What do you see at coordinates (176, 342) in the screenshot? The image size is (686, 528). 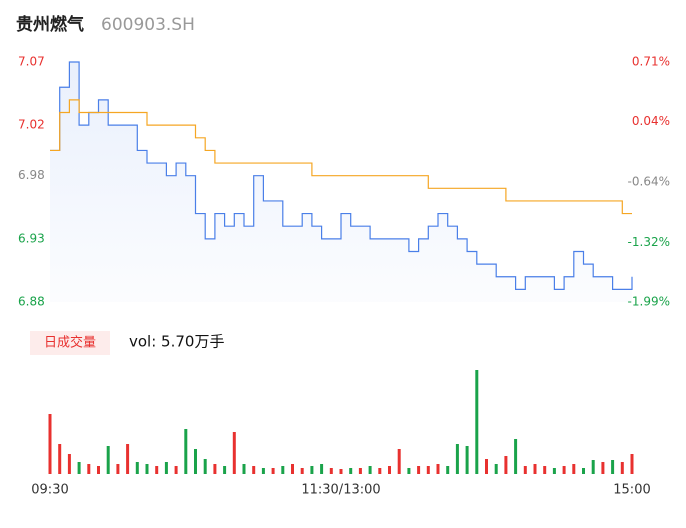 I see `volume-summary: vol: 5.70万手` at bounding box center [176, 342].